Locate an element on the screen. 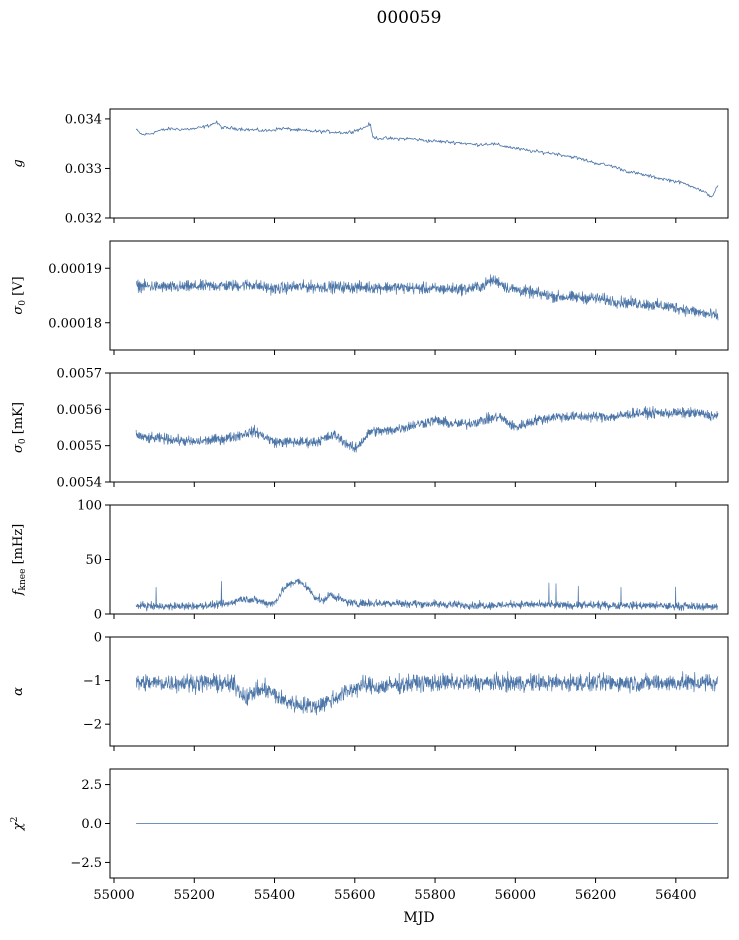  y-tick-label: 0.0054 is located at coordinates (80, 483).